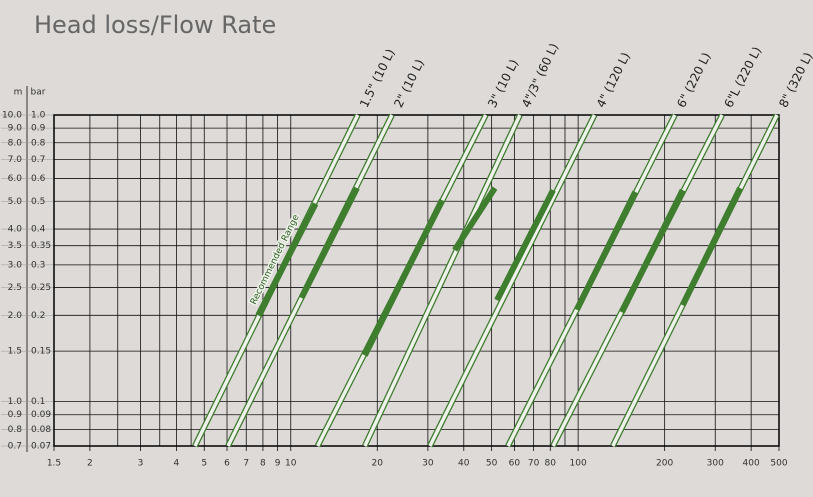 The height and width of the screenshot is (497, 813). I want to click on y2-tick-label: 0.3, so click(38, 265).